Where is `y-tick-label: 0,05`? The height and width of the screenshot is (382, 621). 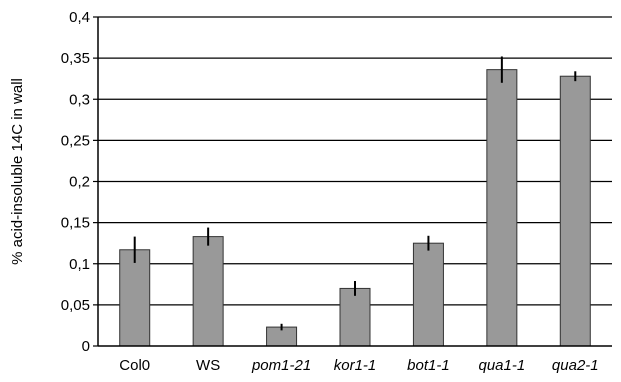 y-tick-label: 0,05 is located at coordinates (75, 305).